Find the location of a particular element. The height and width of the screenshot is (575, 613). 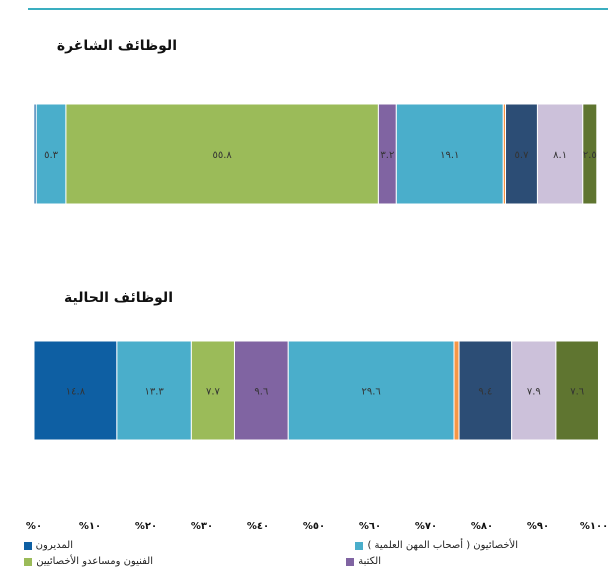

data-label-current-6: ٩.٤ is located at coordinates (485, 392).